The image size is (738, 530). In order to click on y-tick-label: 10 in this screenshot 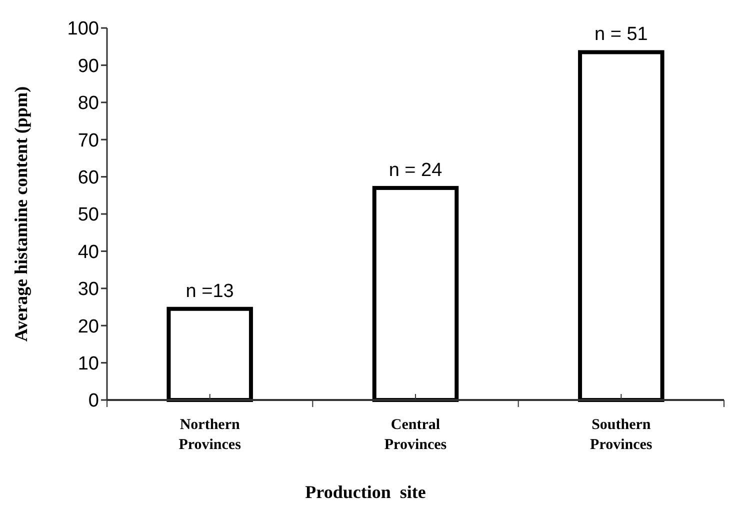, I will do `click(88, 363)`.